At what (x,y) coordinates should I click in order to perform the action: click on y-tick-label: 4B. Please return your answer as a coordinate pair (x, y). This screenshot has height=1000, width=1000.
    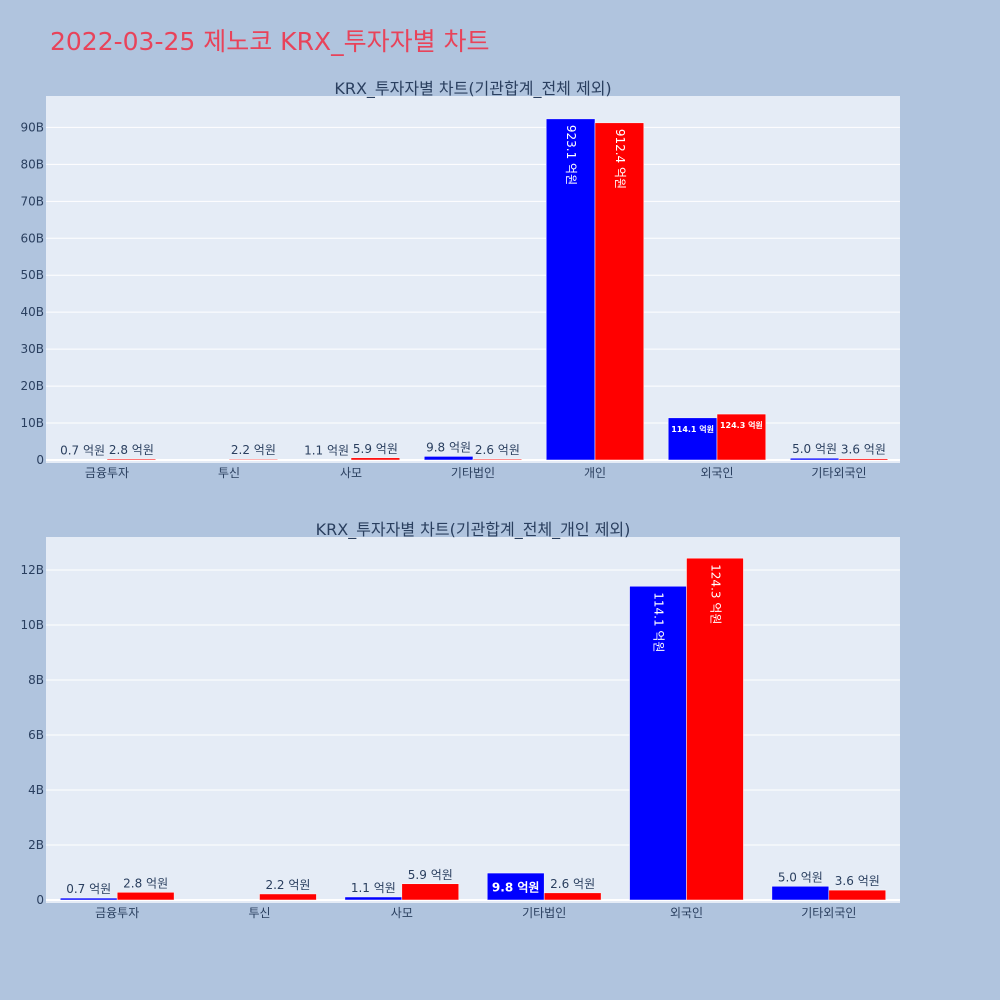
    Looking at the image, I should click on (36, 790).